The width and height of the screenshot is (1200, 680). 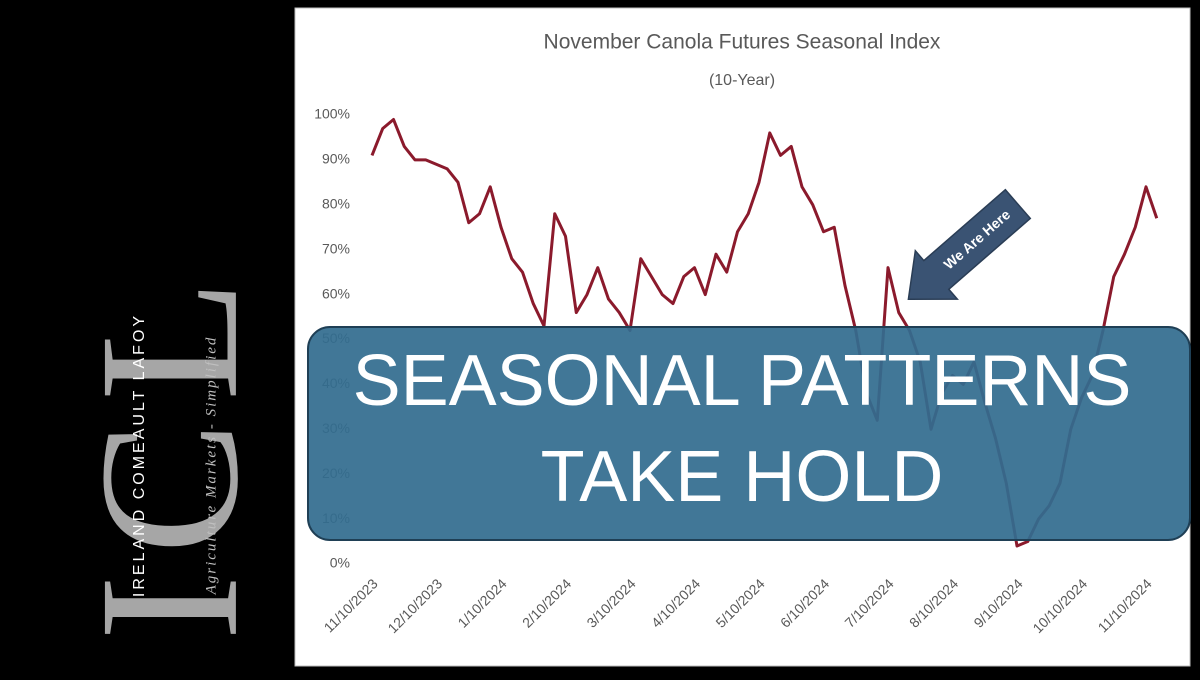 I want to click on arrow-shape, so click(x=969, y=244).